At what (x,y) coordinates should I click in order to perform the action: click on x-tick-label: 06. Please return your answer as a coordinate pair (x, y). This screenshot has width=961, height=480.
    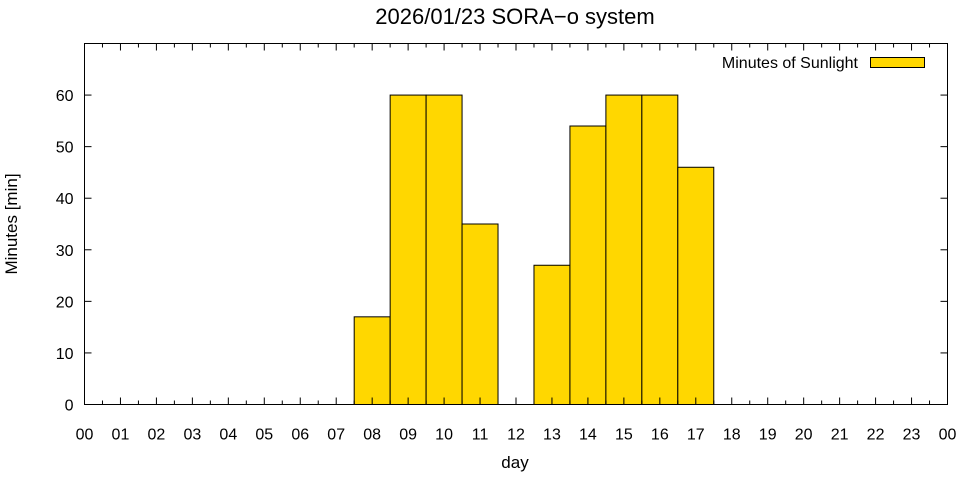
    Looking at the image, I should click on (300, 435).